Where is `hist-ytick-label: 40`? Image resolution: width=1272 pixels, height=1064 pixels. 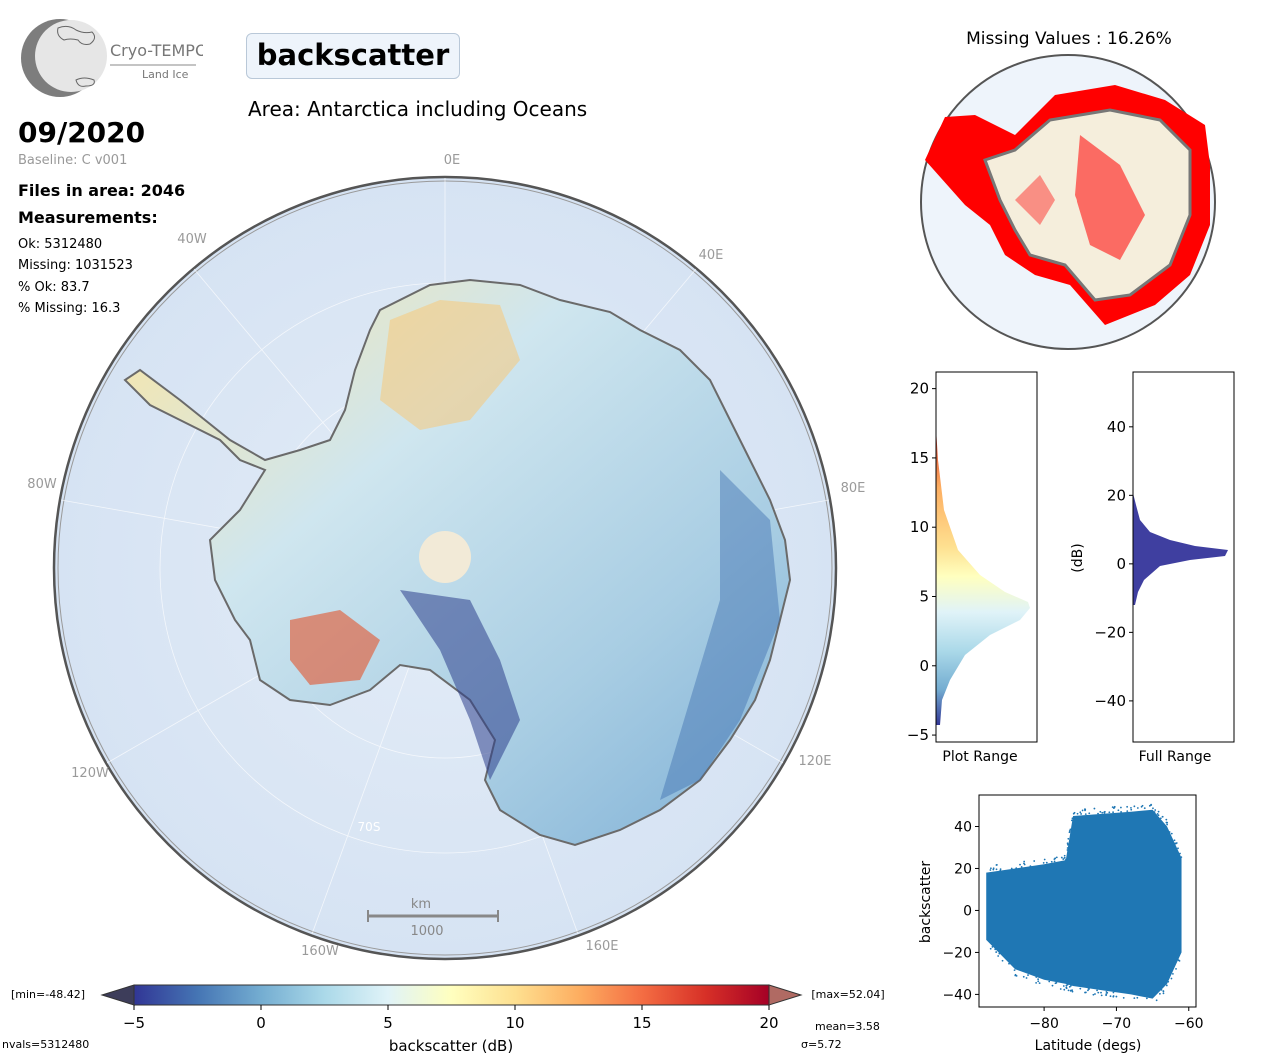
hist-ytick-label: 40 is located at coordinates (1116, 427).